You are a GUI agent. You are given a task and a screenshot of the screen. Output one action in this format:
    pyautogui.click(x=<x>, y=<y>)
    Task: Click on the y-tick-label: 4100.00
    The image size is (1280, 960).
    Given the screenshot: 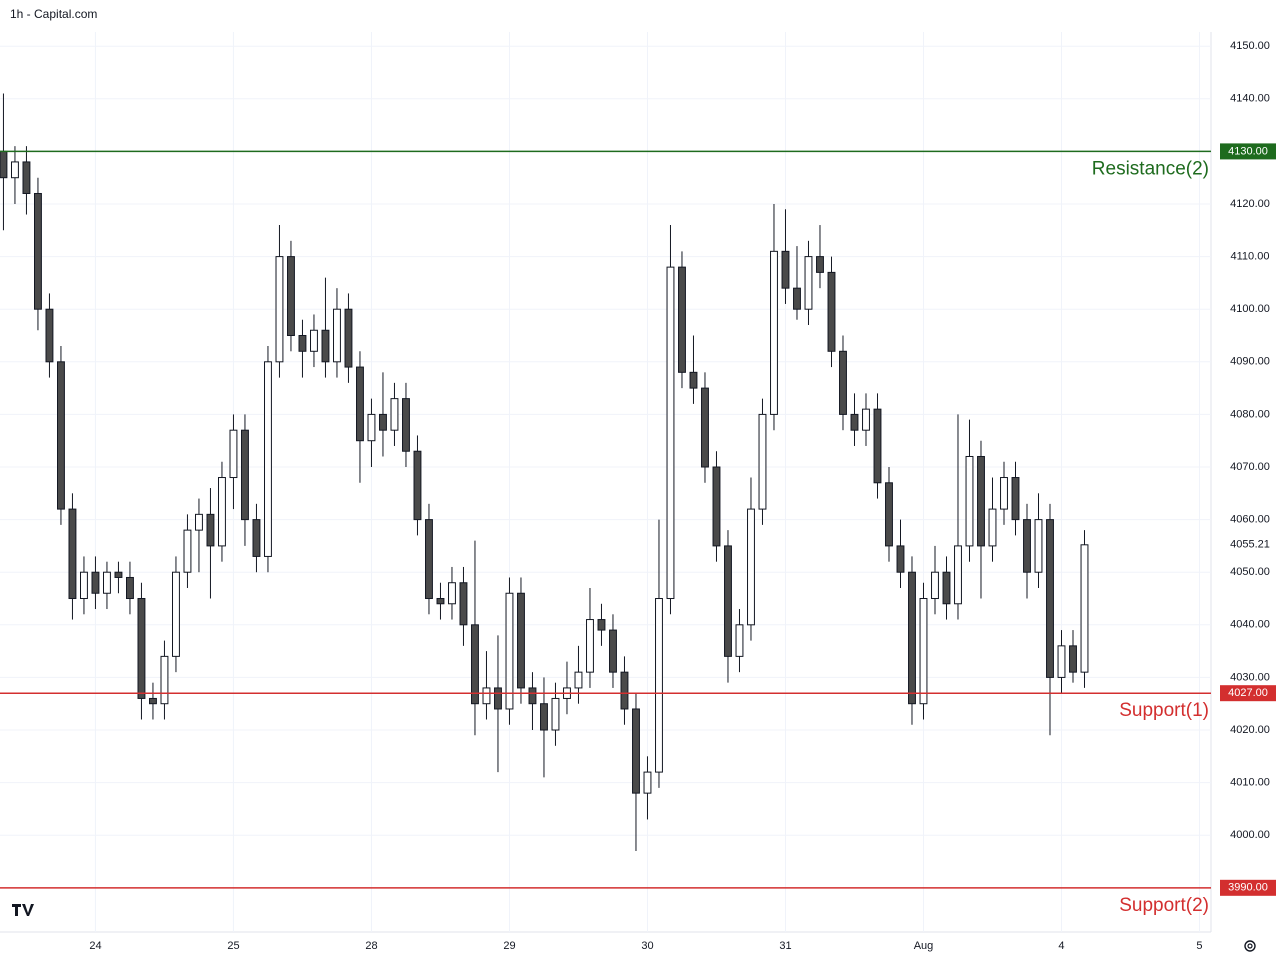 What is the action you would take?
    pyautogui.click(x=1250, y=309)
    